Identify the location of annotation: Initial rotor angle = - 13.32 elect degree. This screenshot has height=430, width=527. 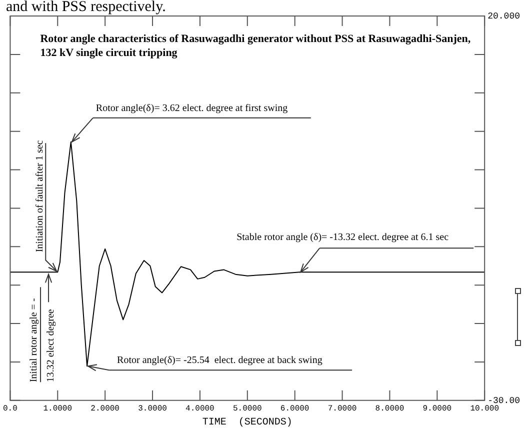
(42, 340).